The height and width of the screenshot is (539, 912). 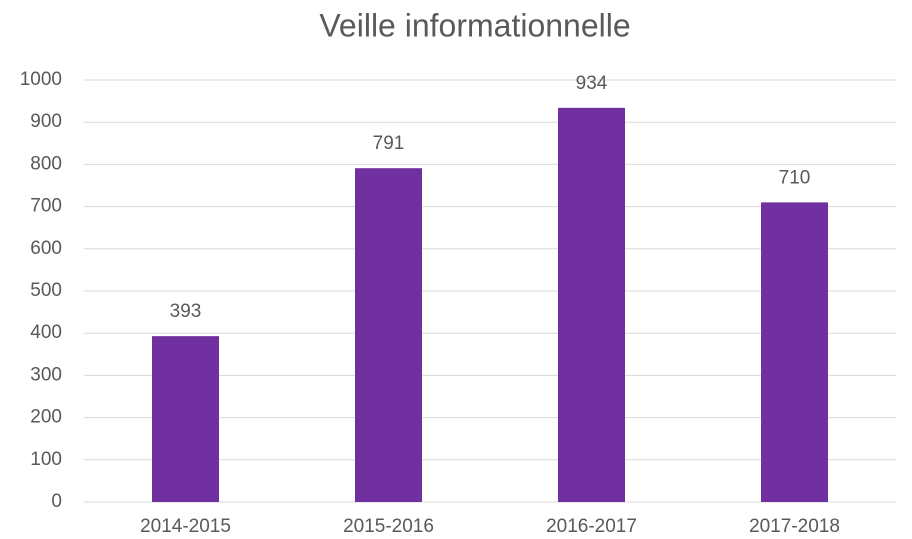 I want to click on y-tick-label: 1000, so click(x=41, y=79).